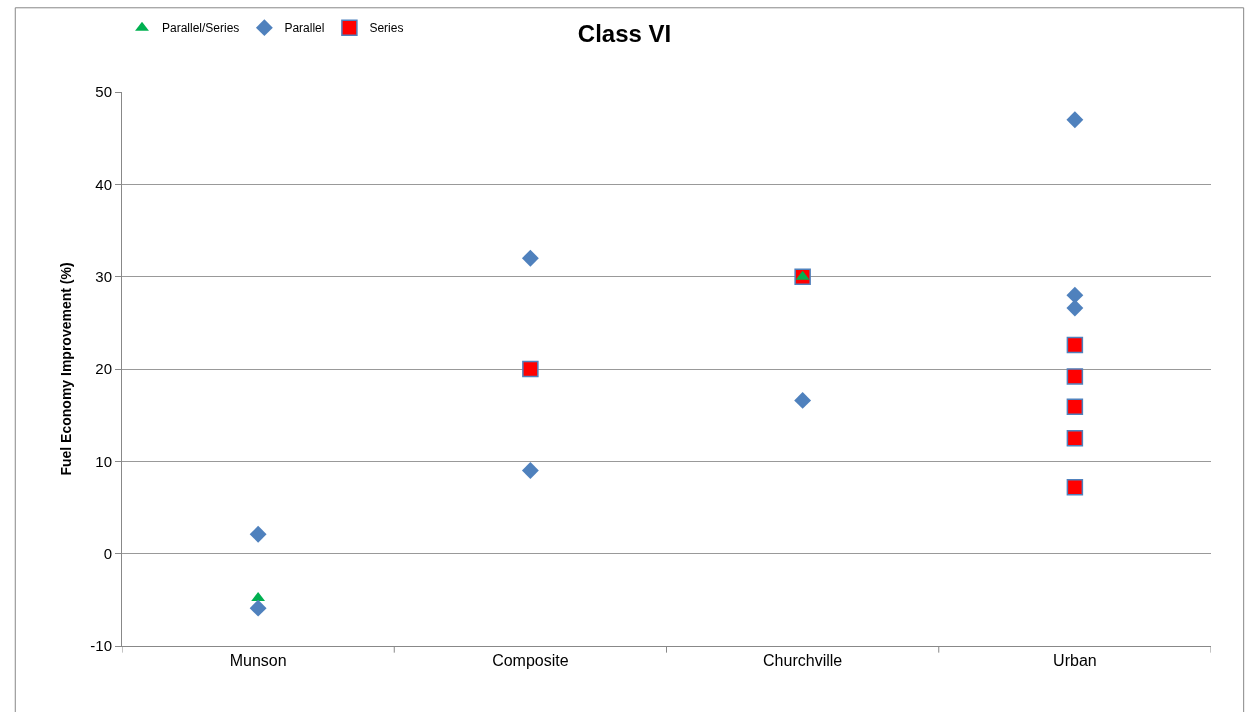  I want to click on legend-label: Parallel, so click(304, 28).